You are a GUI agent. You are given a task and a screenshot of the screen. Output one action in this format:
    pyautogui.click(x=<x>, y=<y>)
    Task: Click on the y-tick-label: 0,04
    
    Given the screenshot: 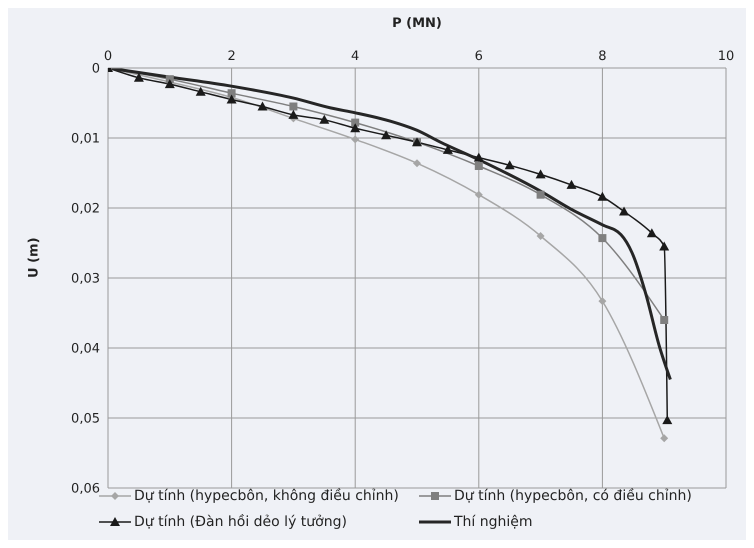 What is the action you would take?
    pyautogui.click(x=85, y=349)
    